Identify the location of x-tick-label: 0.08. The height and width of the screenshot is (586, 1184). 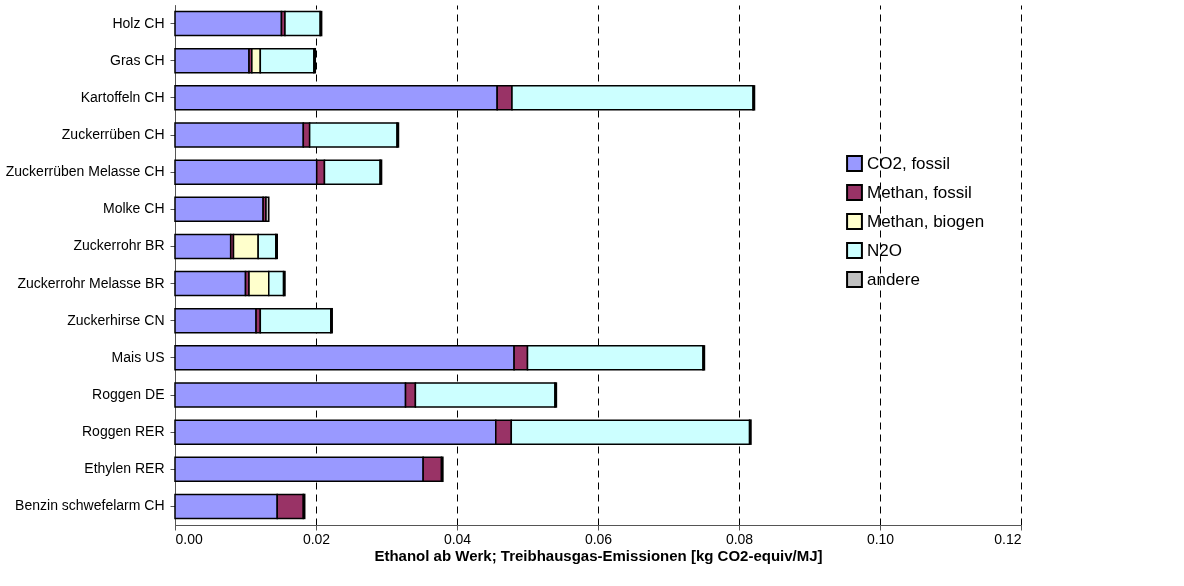
(739, 538).